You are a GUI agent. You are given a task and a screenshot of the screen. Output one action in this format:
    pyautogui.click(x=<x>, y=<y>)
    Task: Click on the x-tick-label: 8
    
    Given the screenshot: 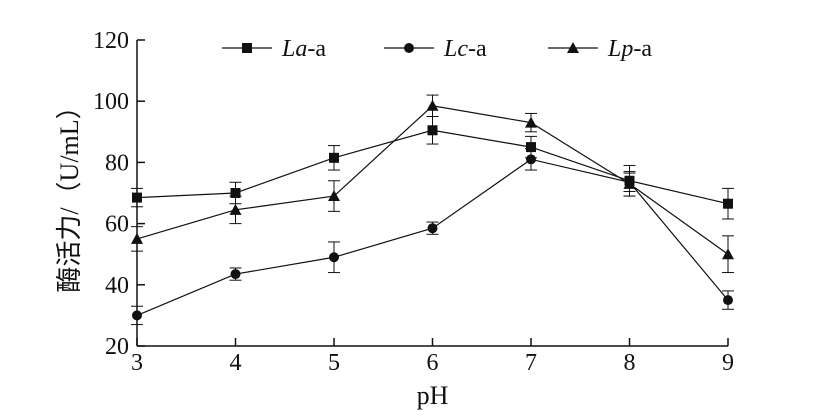 What is the action you would take?
    pyautogui.click(x=630, y=363)
    